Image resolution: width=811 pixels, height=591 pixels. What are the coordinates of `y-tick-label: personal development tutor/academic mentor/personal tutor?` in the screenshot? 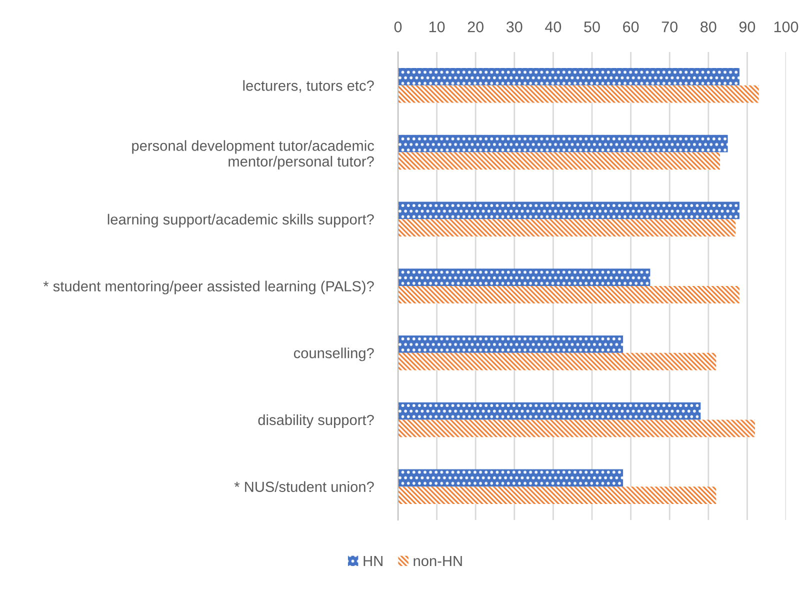 It's located at (253, 155).